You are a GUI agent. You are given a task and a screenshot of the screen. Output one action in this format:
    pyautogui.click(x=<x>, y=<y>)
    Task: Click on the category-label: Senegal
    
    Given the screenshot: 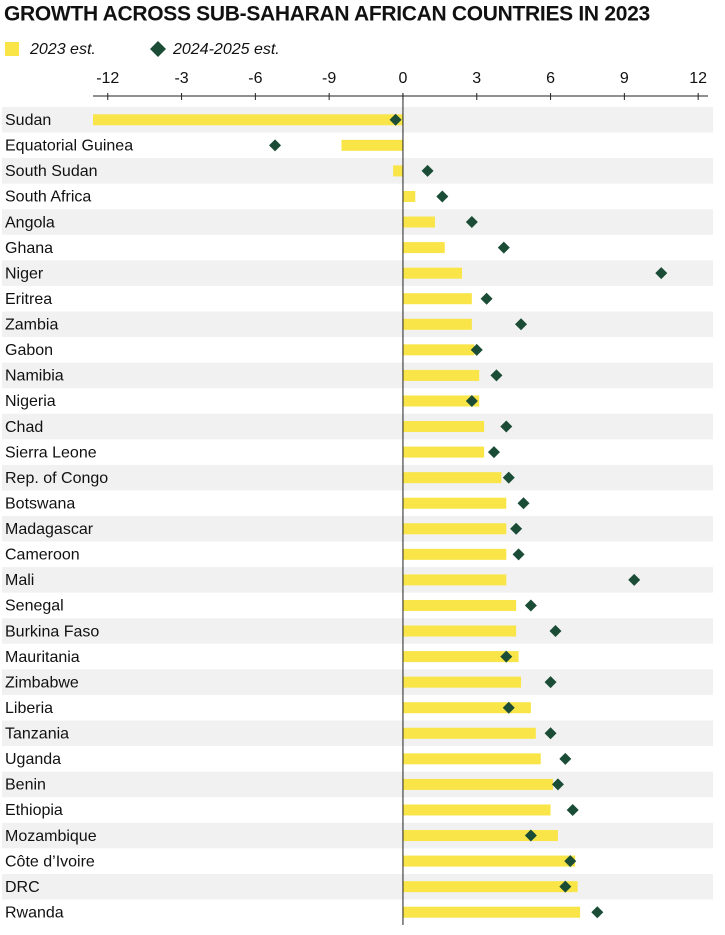 What is the action you would take?
    pyautogui.click(x=34, y=606)
    